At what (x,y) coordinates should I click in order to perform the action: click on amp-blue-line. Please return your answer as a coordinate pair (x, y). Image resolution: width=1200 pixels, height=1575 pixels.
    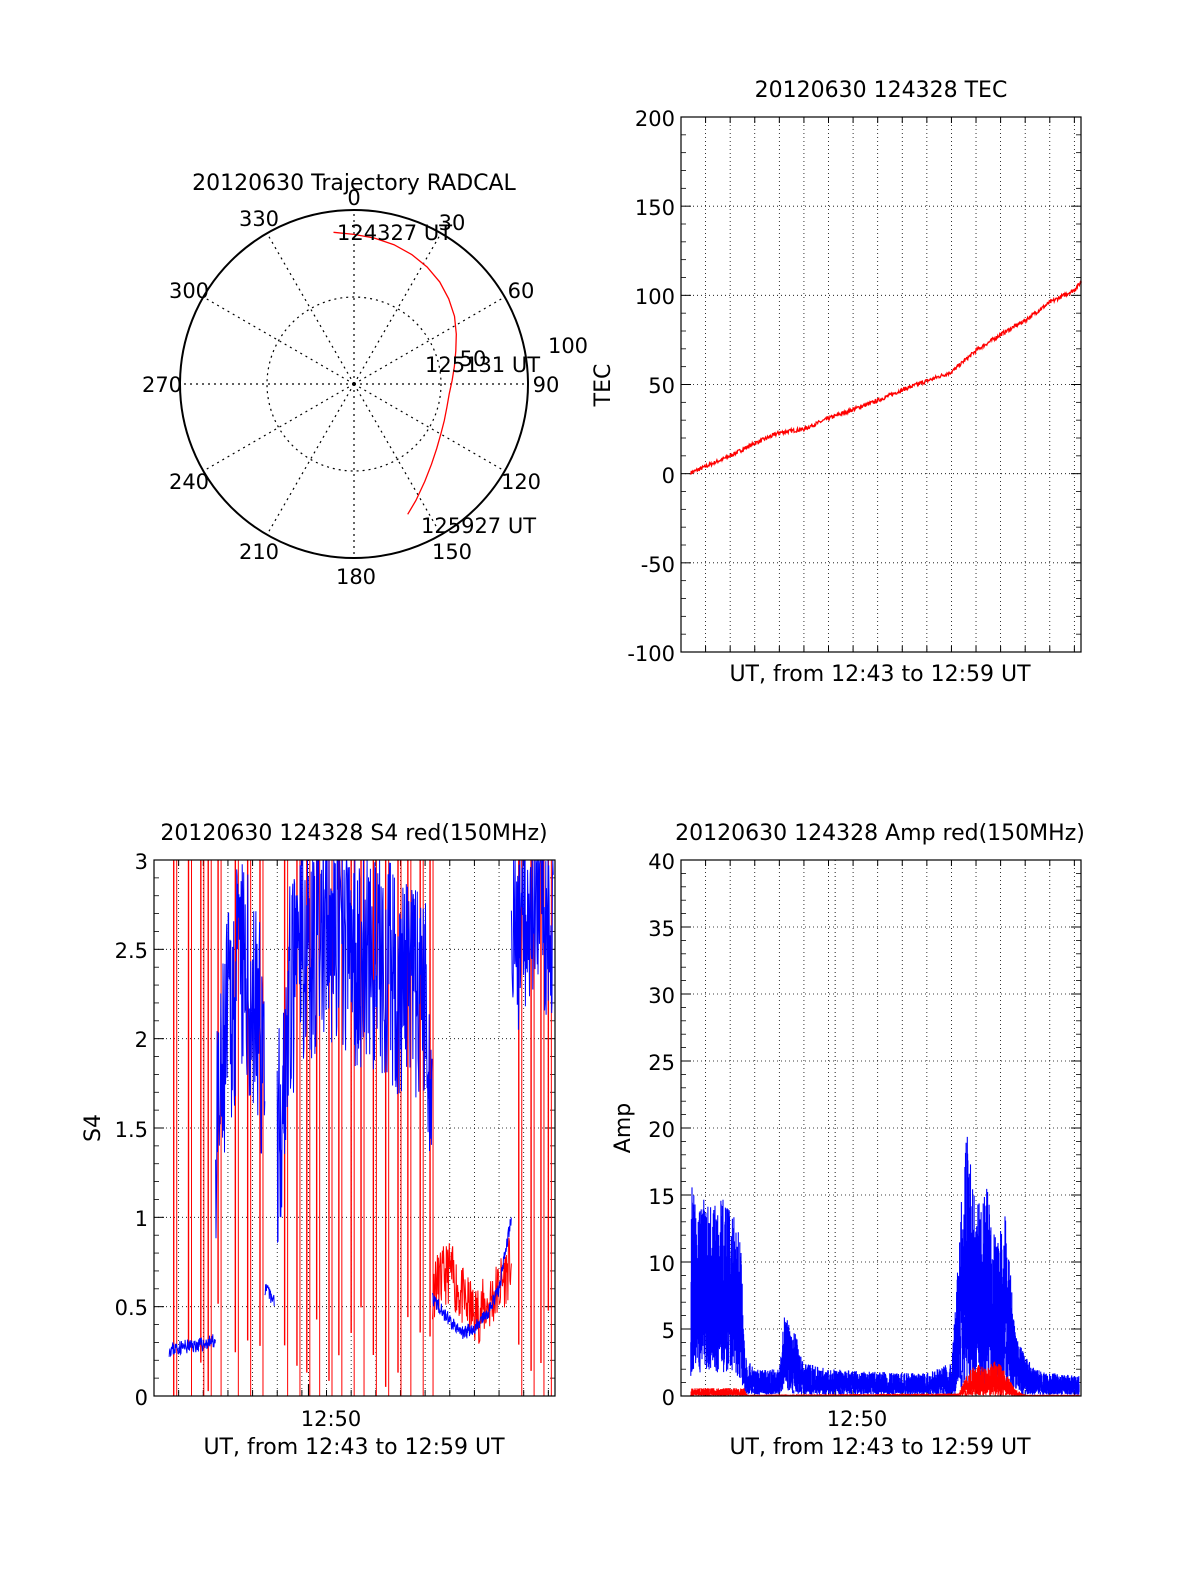
    Looking at the image, I should click on (885, 1265).